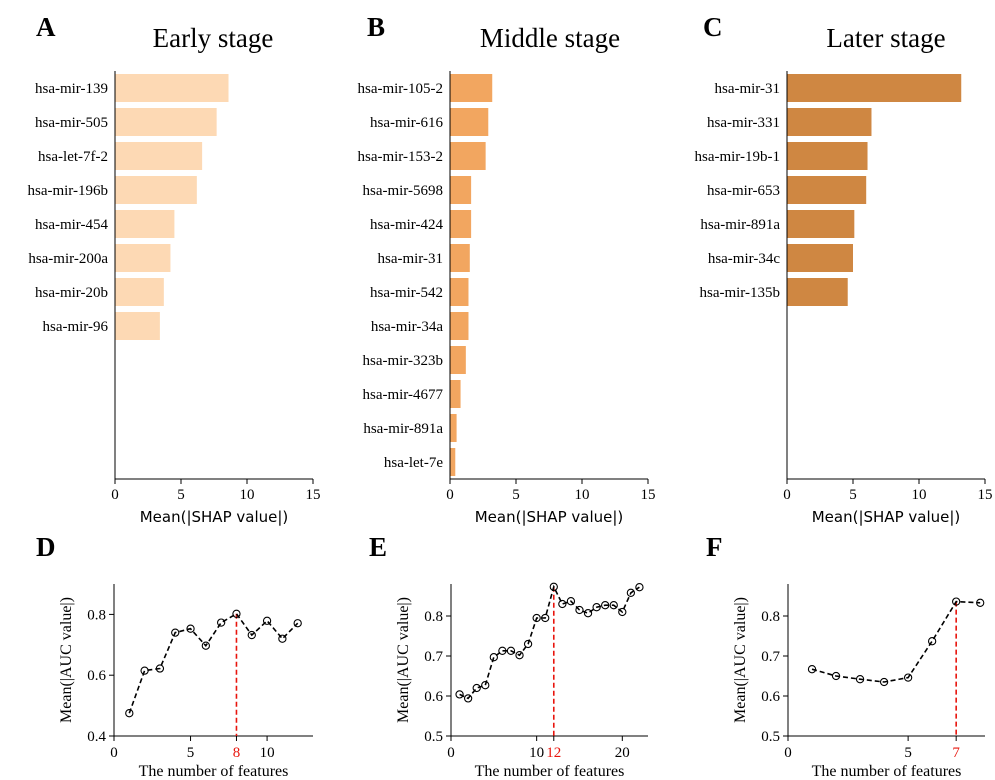  I want to click on panel-letter-f: F, so click(714, 547).